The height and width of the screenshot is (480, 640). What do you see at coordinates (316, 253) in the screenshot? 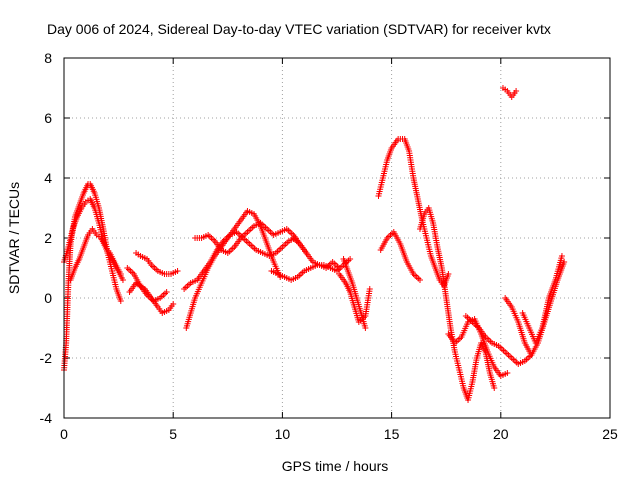
I see `series-arc-k` at bounding box center [316, 253].